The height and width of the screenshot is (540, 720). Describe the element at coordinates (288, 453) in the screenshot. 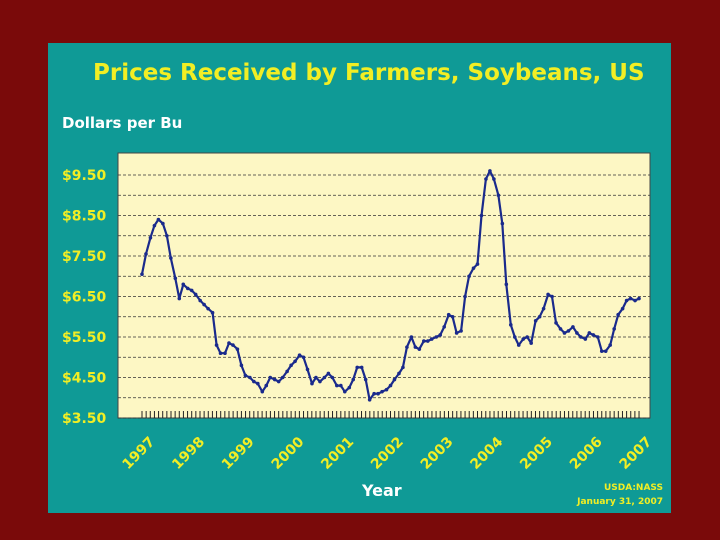

I see `x-tick-label: 2000` at that location.